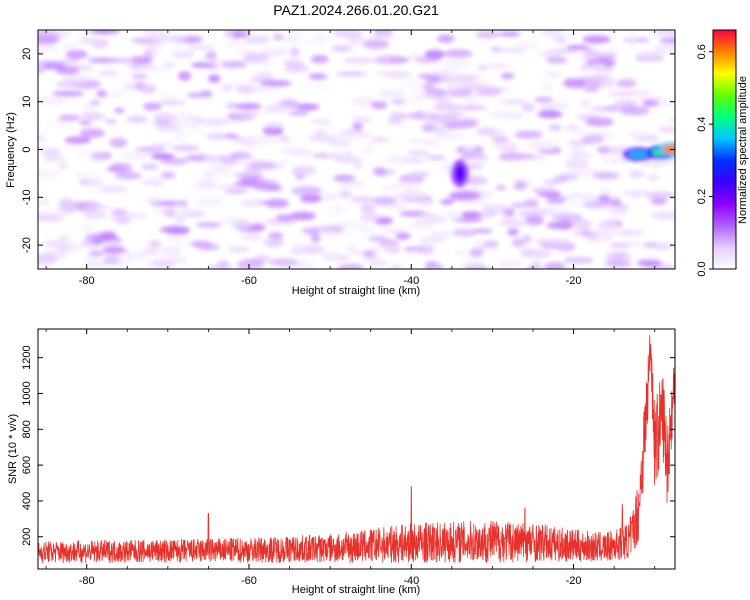 The width and height of the screenshot is (750, 600). What do you see at coordinates (574, 581) in the screenshot?
I see `x-tick-label: -20` at bounding box center [574, 581].